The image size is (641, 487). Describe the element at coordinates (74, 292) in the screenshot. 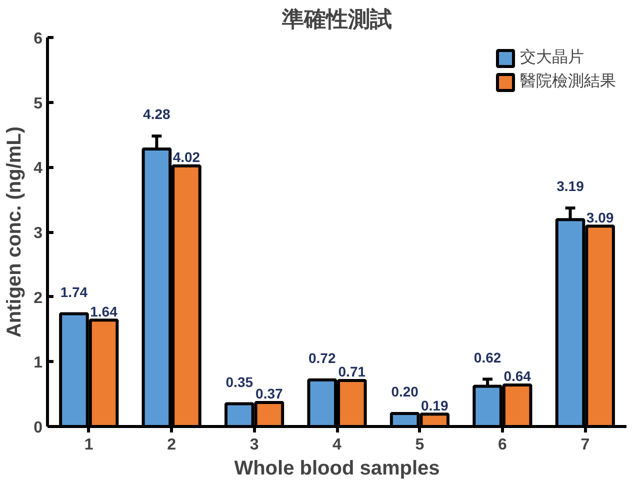

I see `data-label: 1.74` at that location.